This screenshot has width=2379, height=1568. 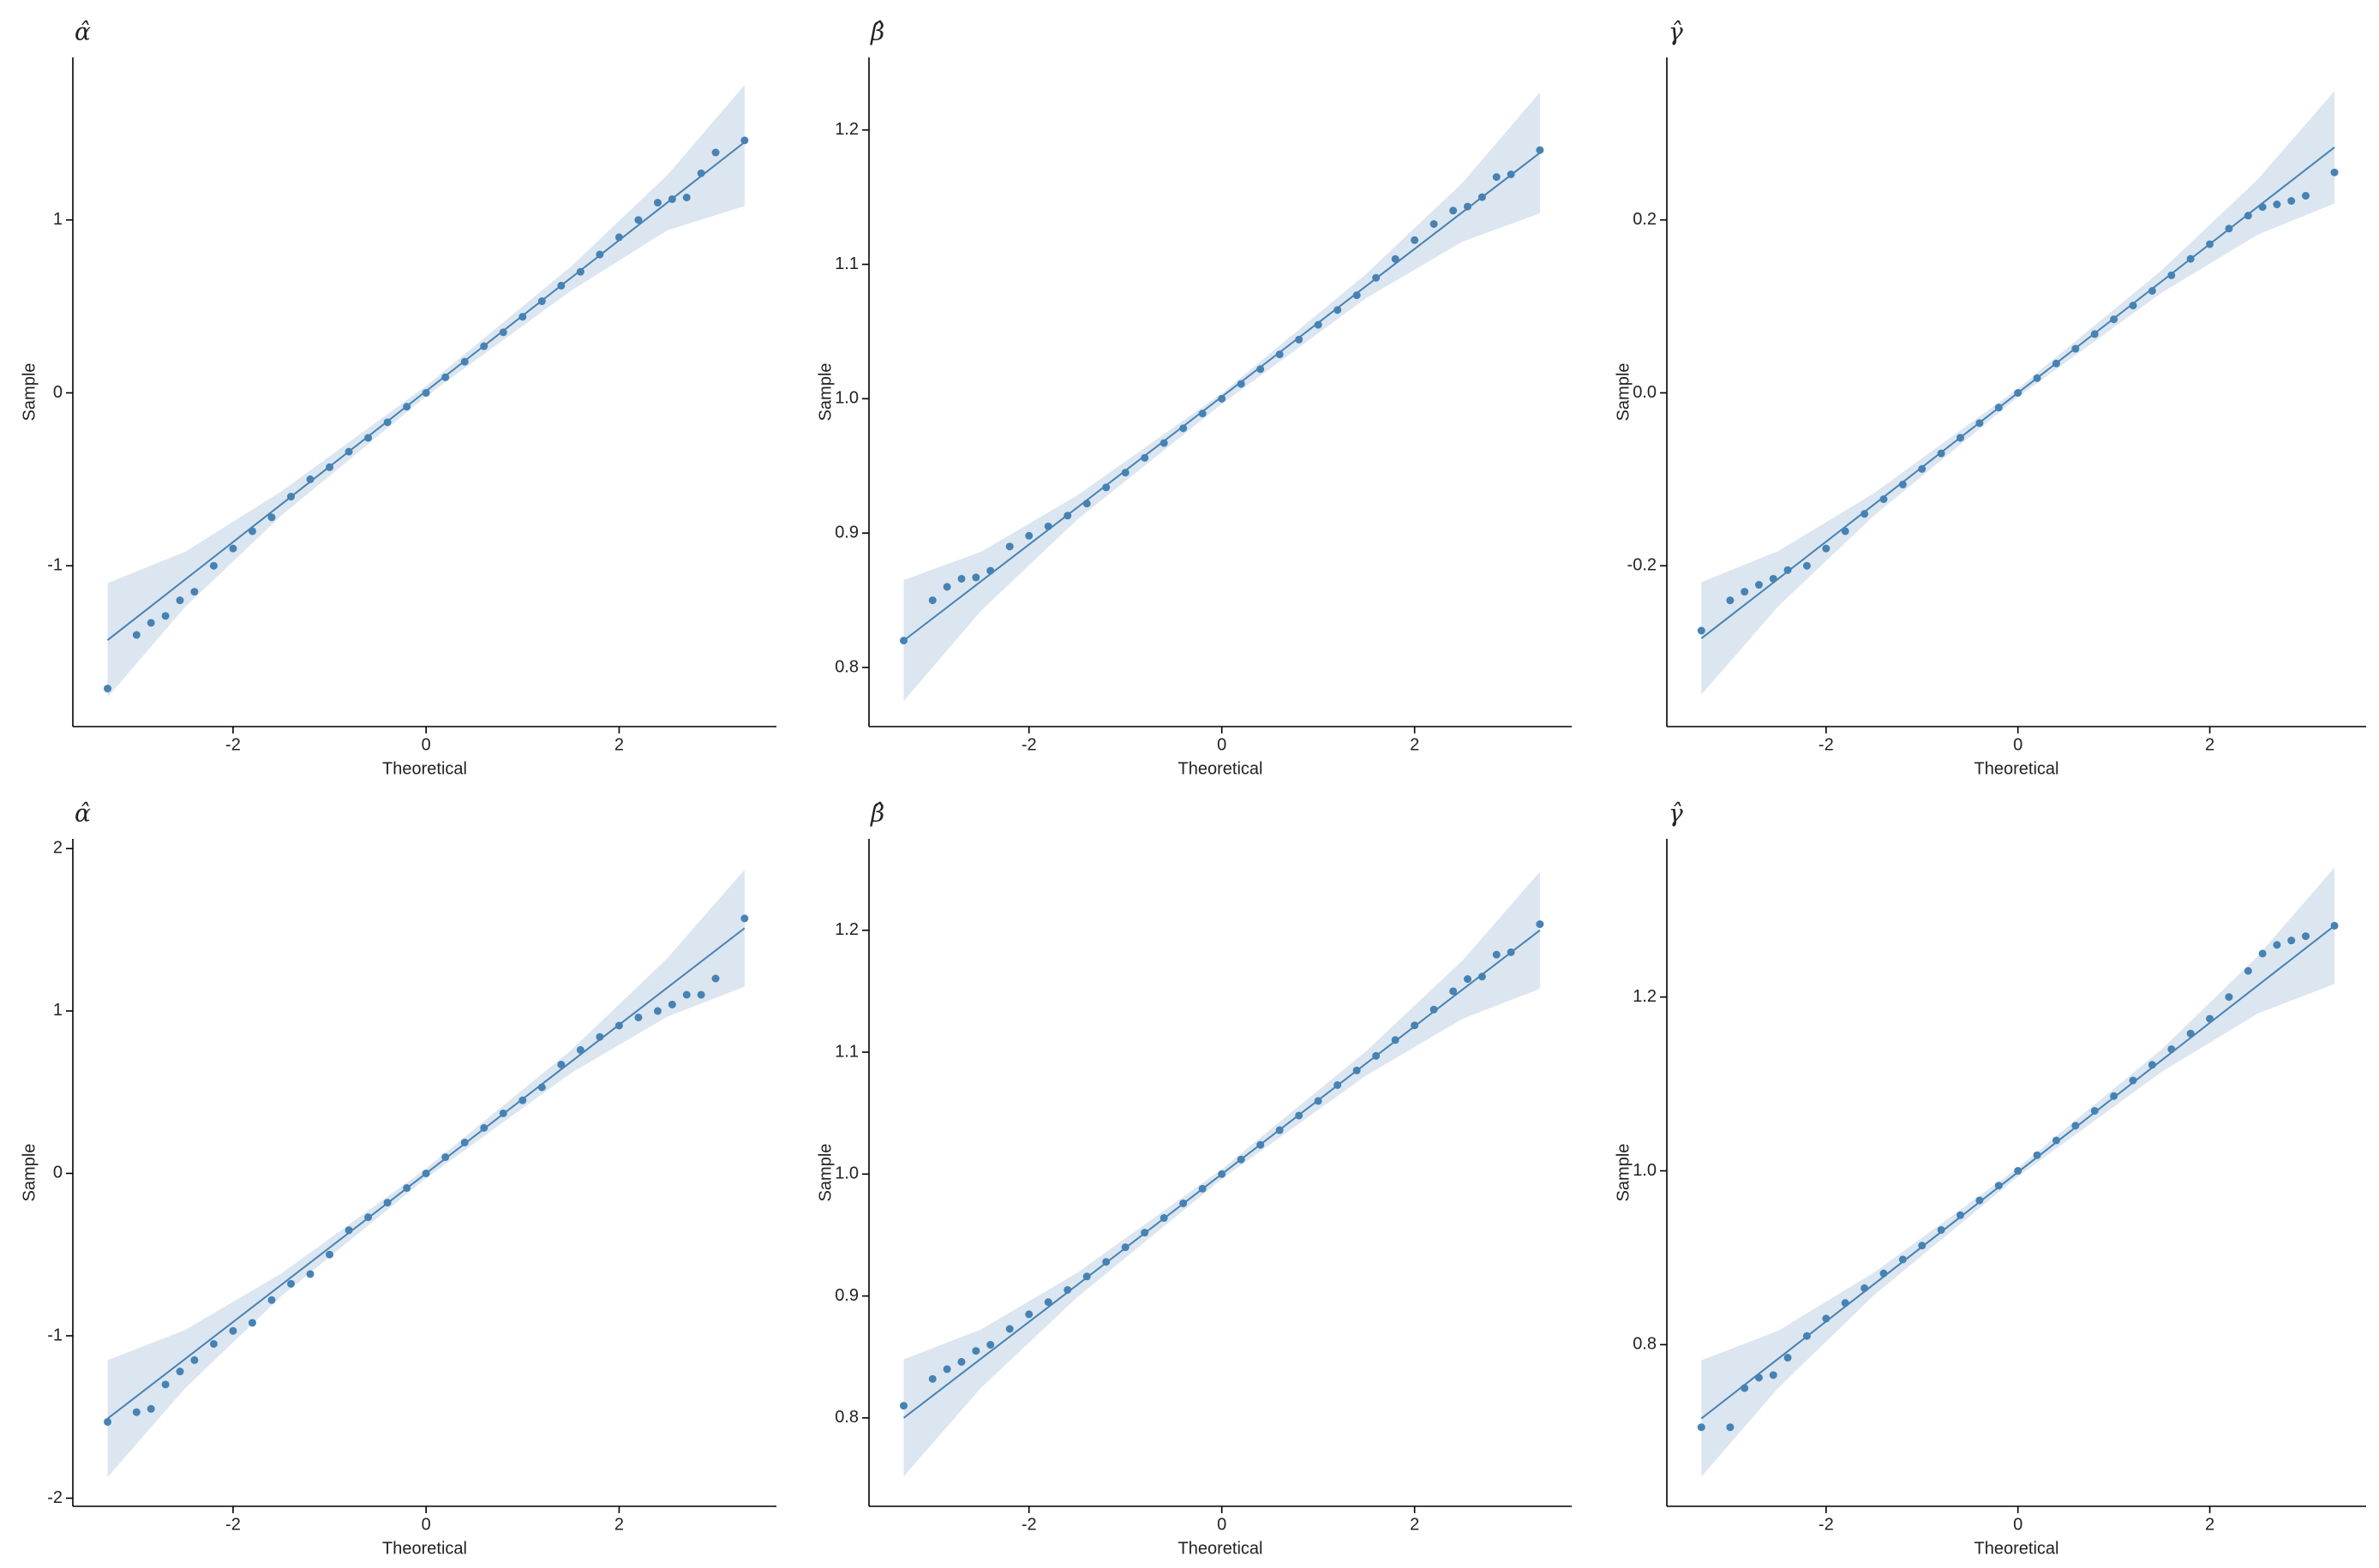 I want to click on y-tick-label: 1.2, so click(x=847, y=929).